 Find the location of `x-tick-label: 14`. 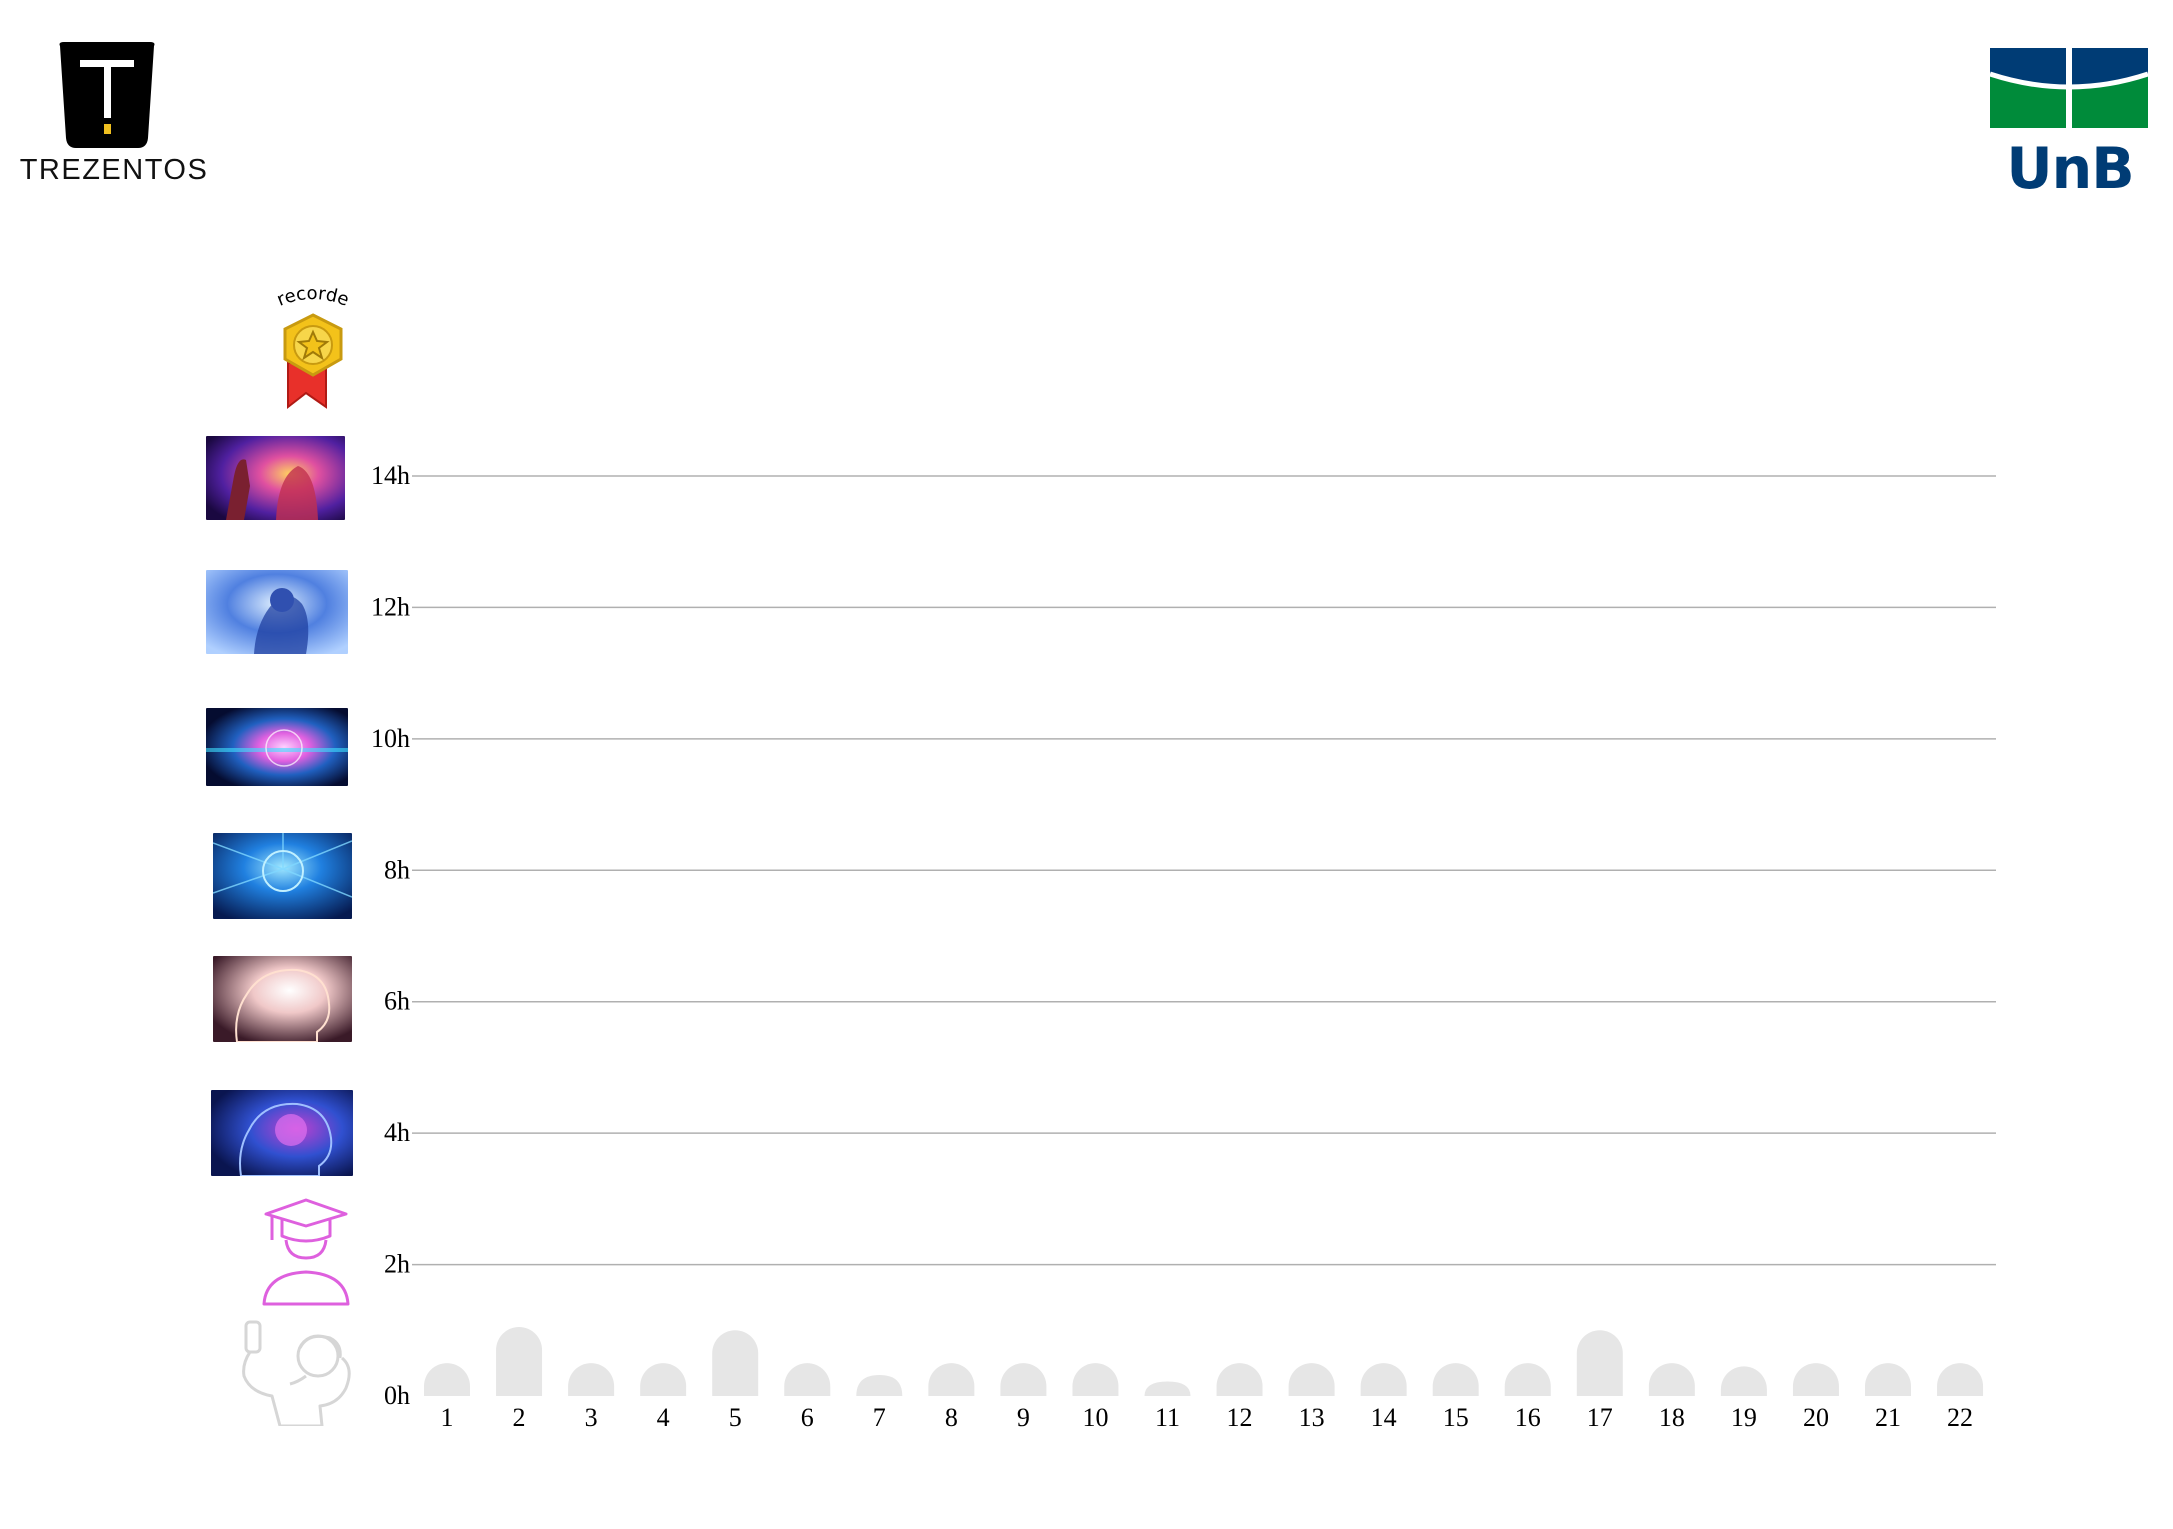

x-tick-label: 14 is located at coordinates (1384, 1417).